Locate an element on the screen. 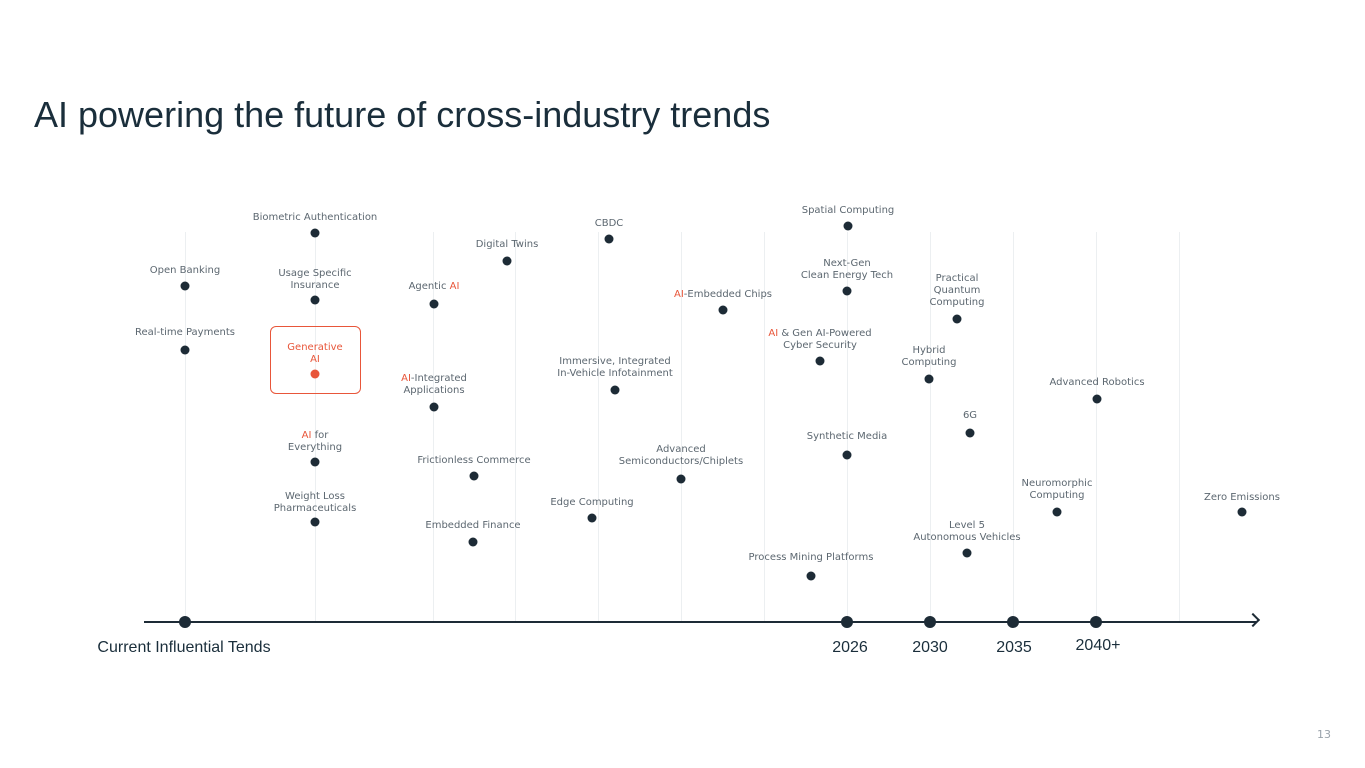  trend-dot-agentic-ai is located at coordinates (434, 304).